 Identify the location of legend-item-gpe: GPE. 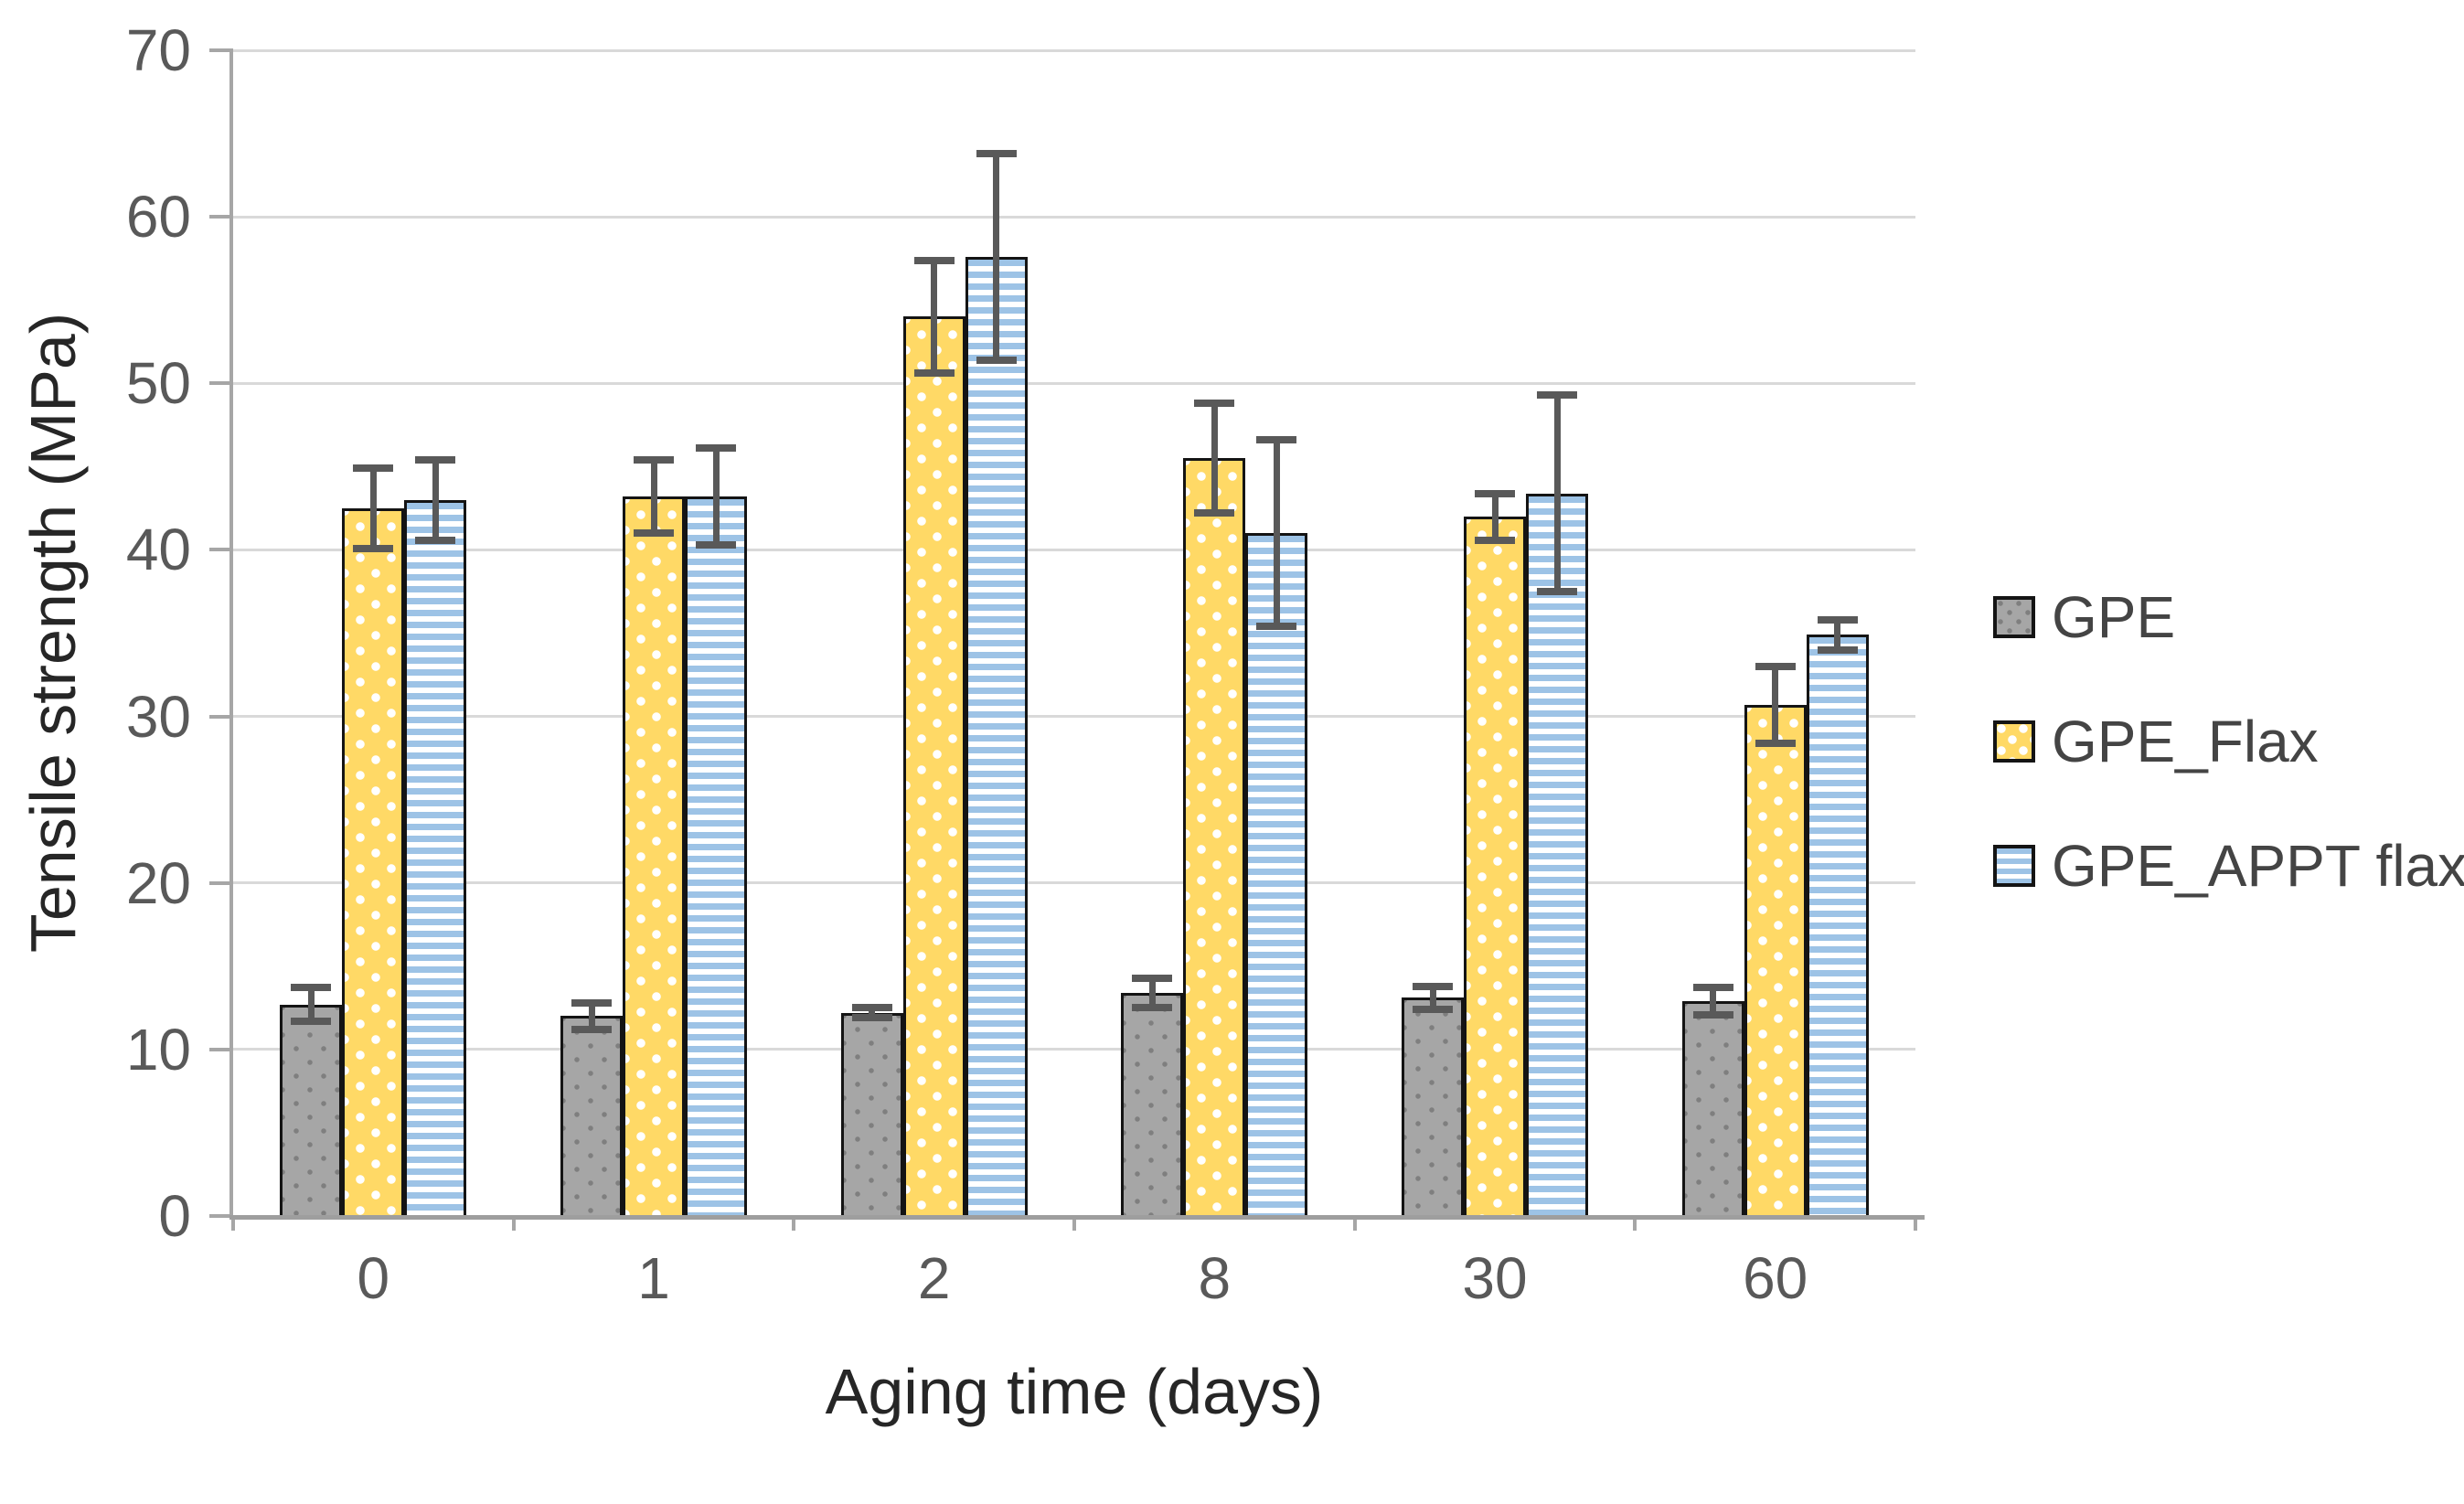
(2228, 617).